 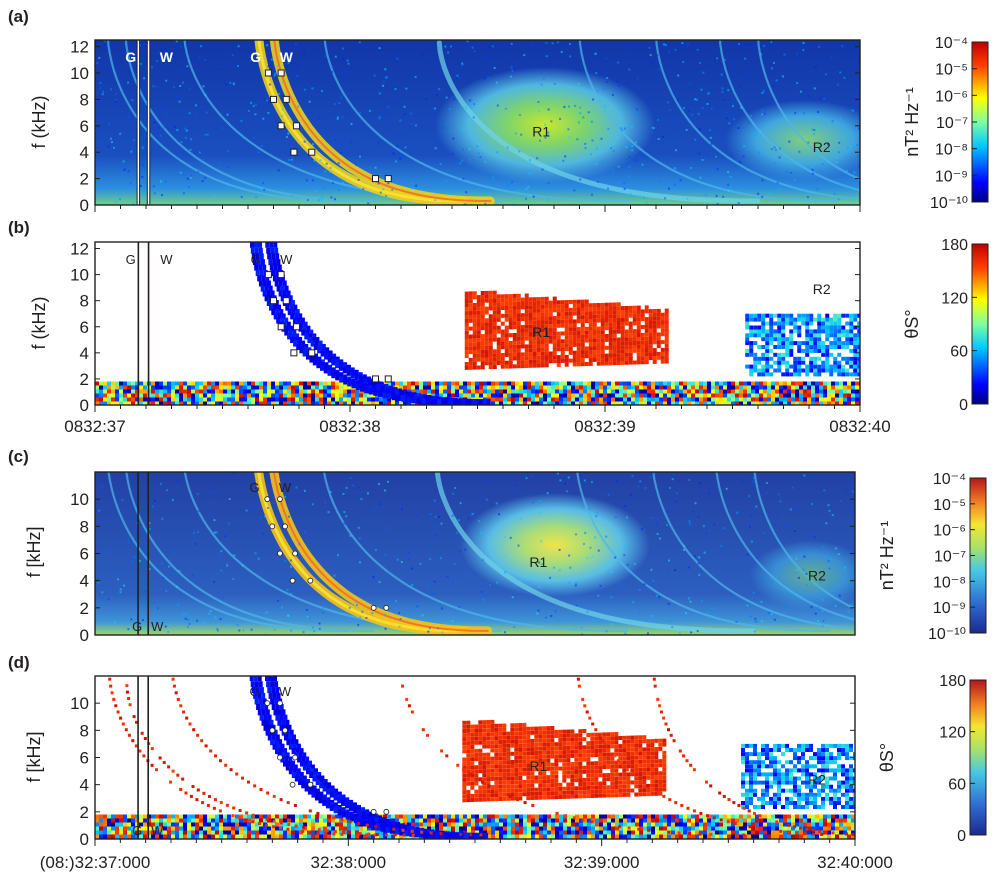 I want to click on y-tick-label: 0, so click(x=84, y=635).